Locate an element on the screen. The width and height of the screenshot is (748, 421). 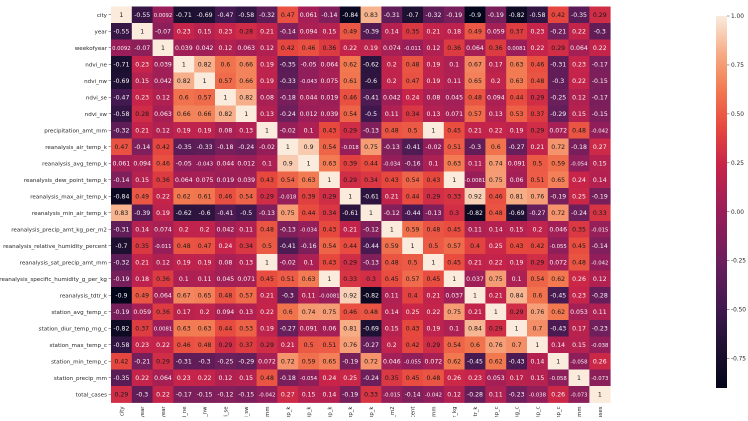
heatmap-cell-r9-c13 is located at coordinates (392, 163).